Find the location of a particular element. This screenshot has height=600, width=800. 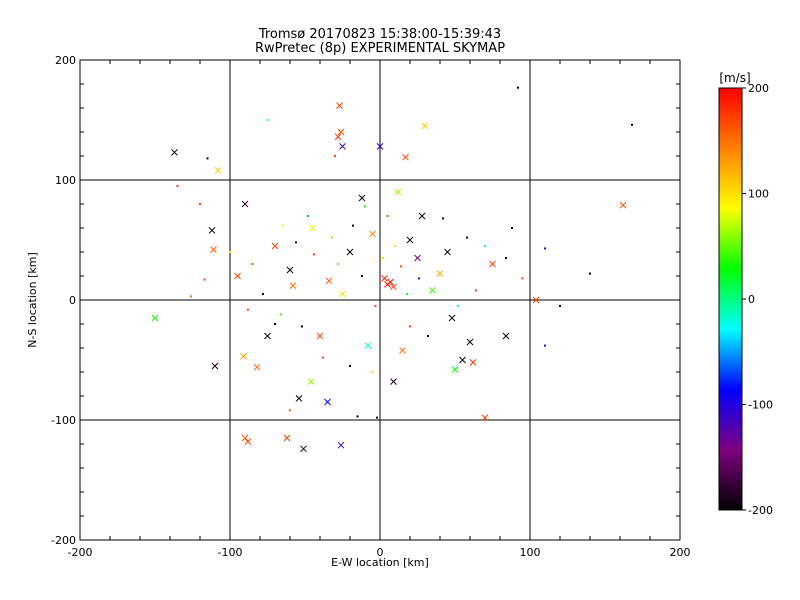

colorbar-tick-label: 100 is located at coordinates (758, 194).